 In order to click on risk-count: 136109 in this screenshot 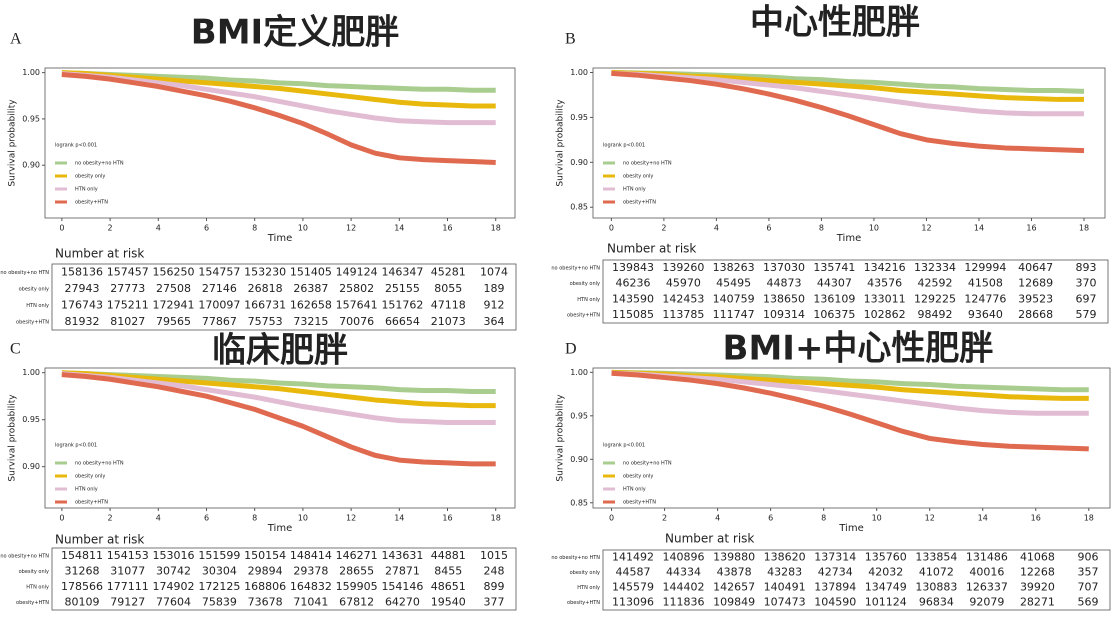, I will do `click(834, 298)`.